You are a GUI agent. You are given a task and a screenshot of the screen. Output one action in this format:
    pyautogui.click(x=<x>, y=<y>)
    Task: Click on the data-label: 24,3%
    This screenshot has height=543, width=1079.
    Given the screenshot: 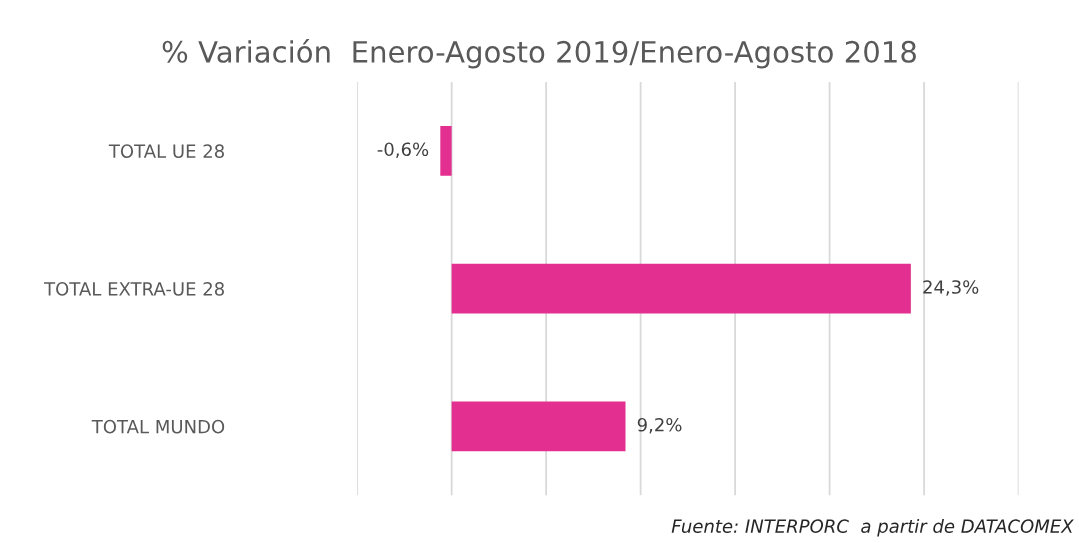 What is the action you would take?
    pyautogui.click(x=951, y=288)
    